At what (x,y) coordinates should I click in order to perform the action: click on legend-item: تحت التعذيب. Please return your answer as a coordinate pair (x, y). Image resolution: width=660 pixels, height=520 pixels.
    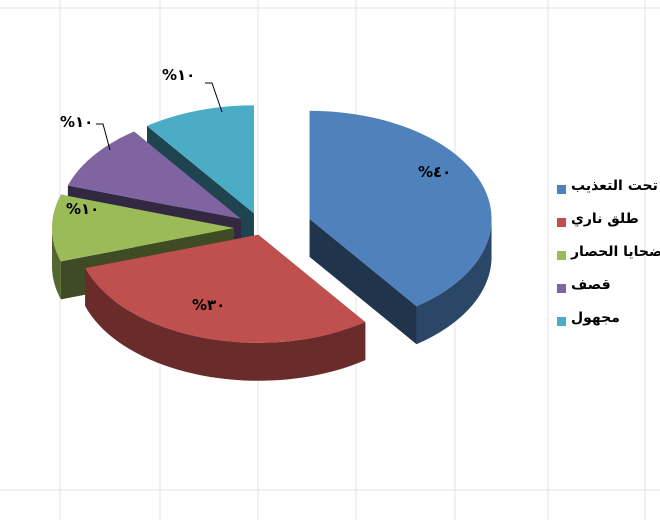
    Looking at the image, I should click on (606, 194).